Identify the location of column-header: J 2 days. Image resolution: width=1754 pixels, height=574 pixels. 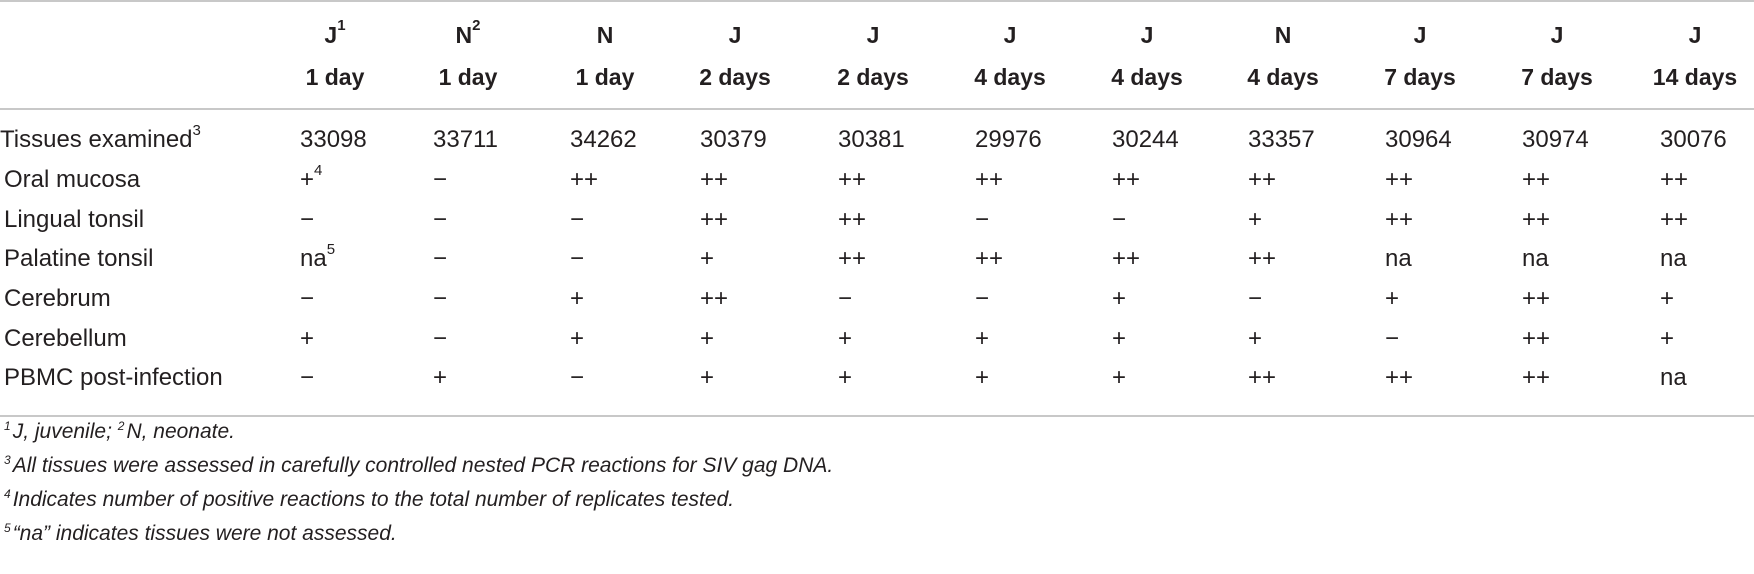
(873, 56).